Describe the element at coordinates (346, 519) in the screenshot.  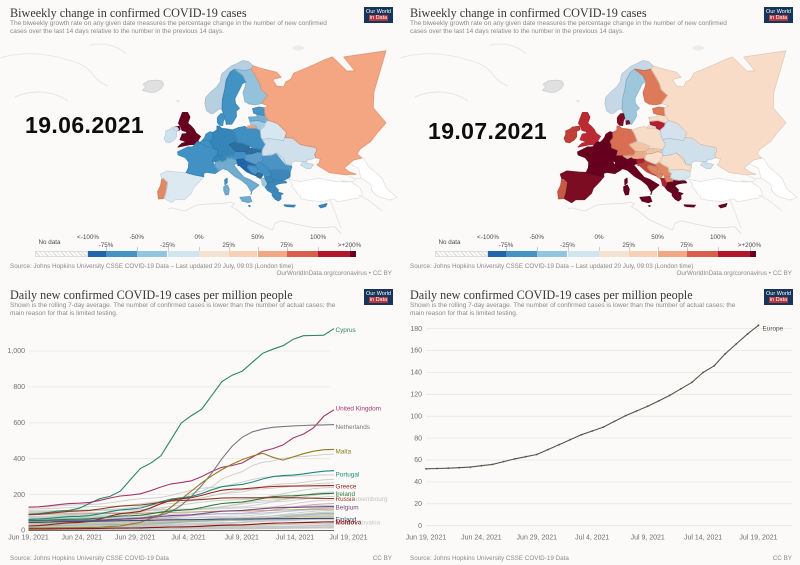
I see `svg-text: Finland` at that location.